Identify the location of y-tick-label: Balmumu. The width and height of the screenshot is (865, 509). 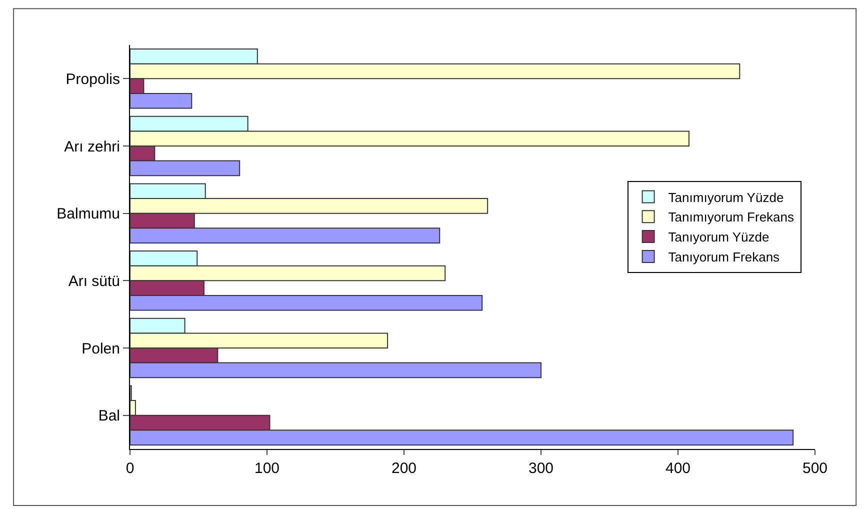
(88, 214).